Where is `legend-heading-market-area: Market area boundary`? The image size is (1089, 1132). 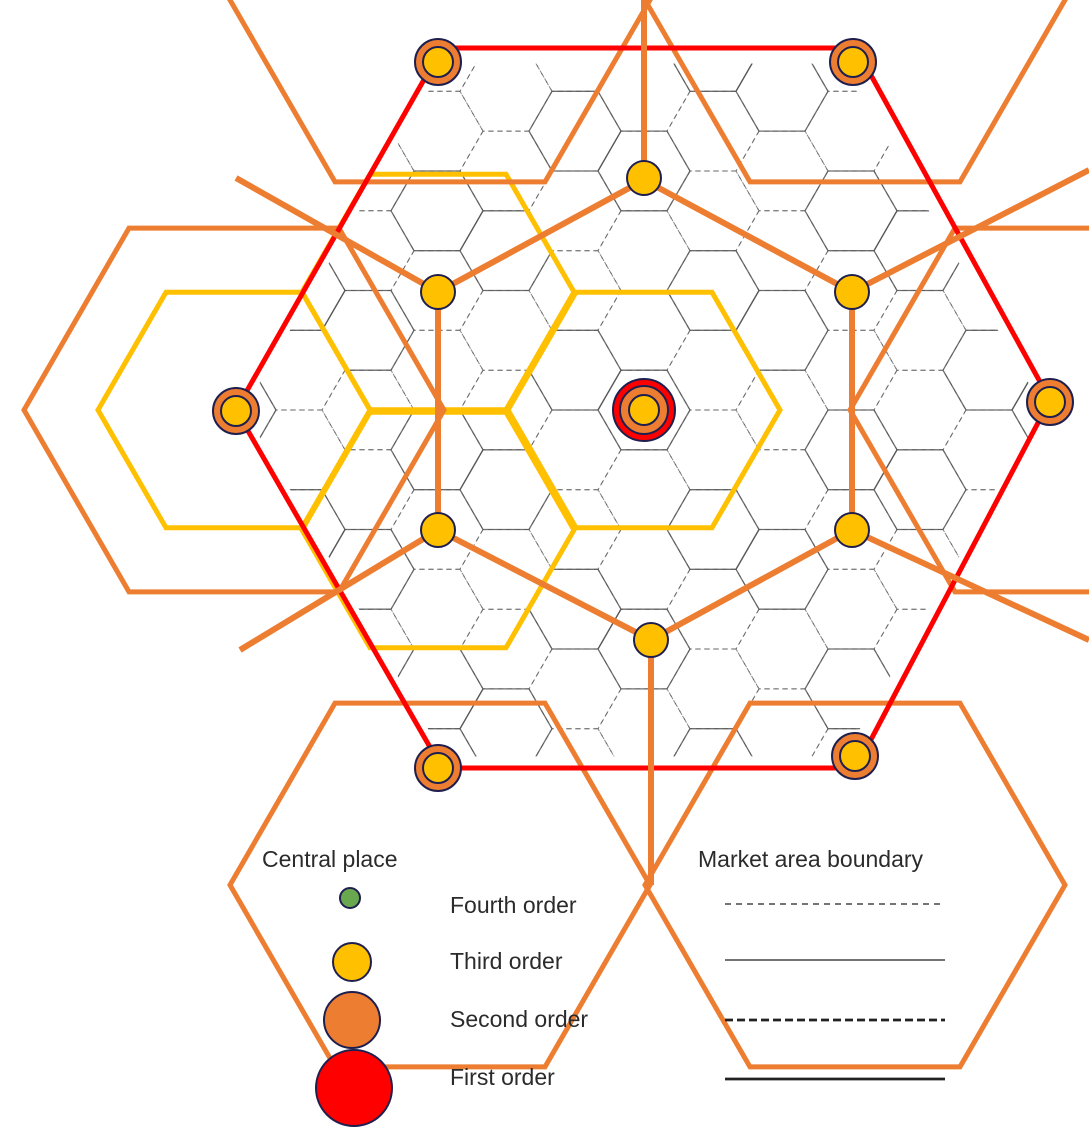 legend-heading-market-area: Market area boundary is located at coordinates (811, 859).